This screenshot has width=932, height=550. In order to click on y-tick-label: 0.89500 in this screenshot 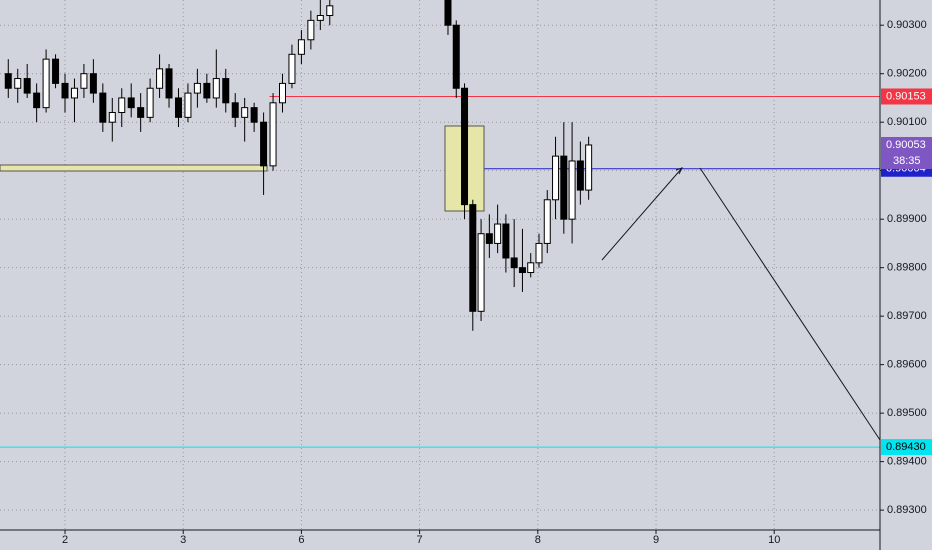, I will do `click(907, 413)`.